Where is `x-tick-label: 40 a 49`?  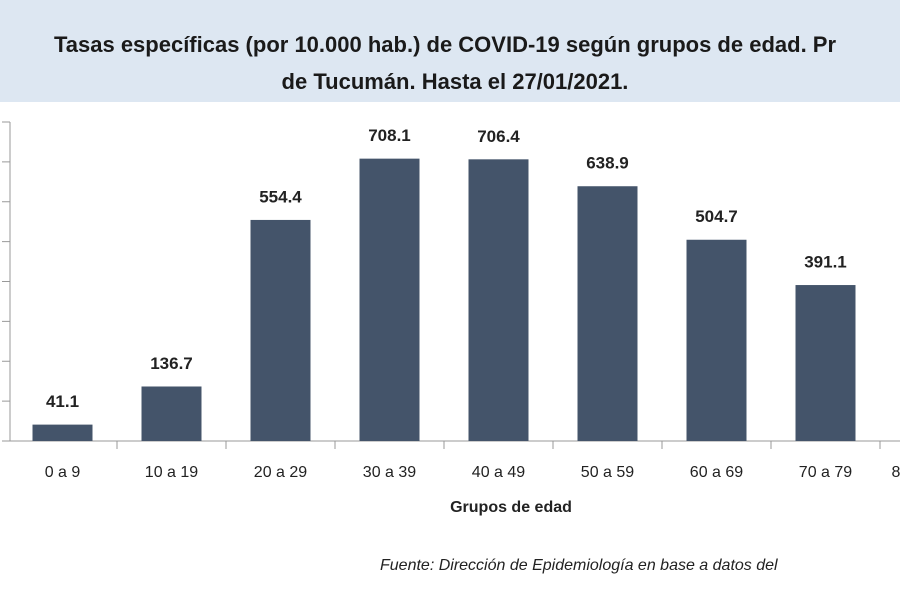
x-tick-label: 40 a 49 is located at coordinates (498, 472).